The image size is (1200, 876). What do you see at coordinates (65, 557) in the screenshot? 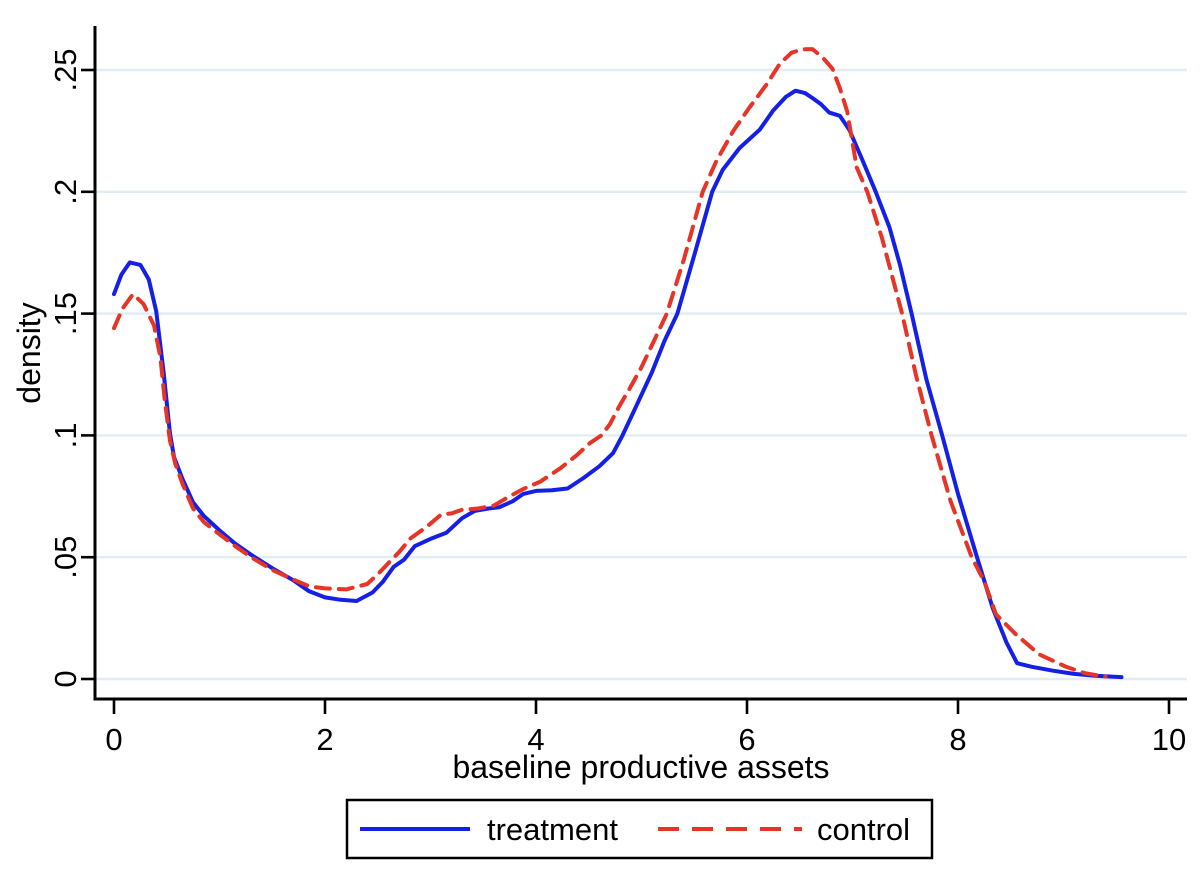
I see `y-tick-label: .05` at bounding box center [65, 557].